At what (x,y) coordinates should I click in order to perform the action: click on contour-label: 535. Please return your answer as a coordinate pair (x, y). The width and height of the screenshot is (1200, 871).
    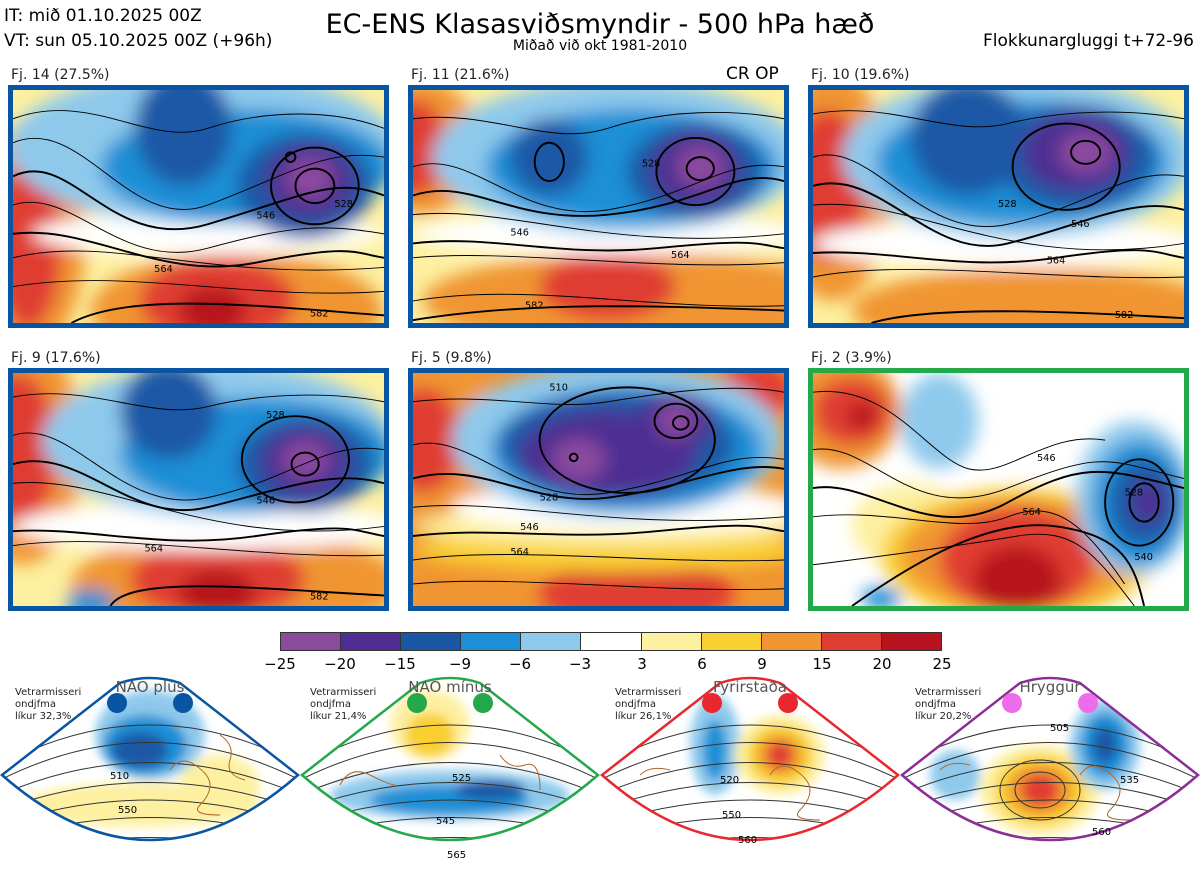
    Looking at the image, I should click on (1129, 780).